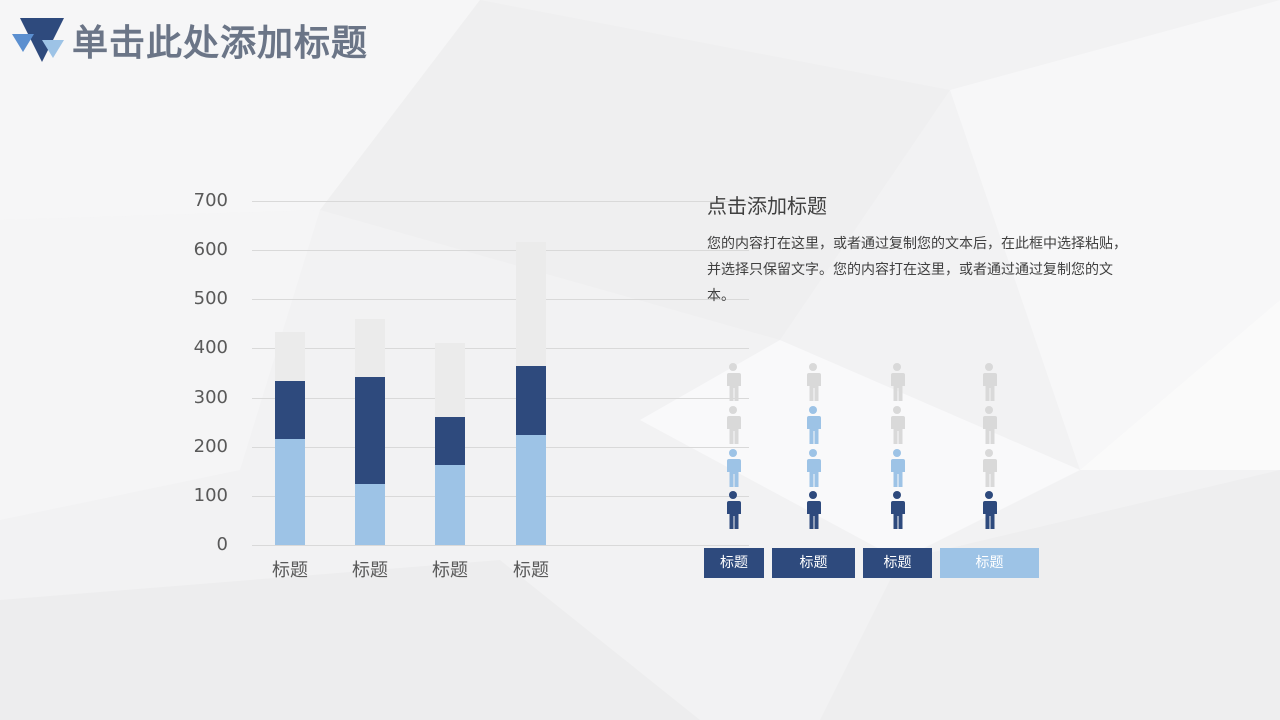  I want to click on logo-triangles-icon, so click(38, 40).